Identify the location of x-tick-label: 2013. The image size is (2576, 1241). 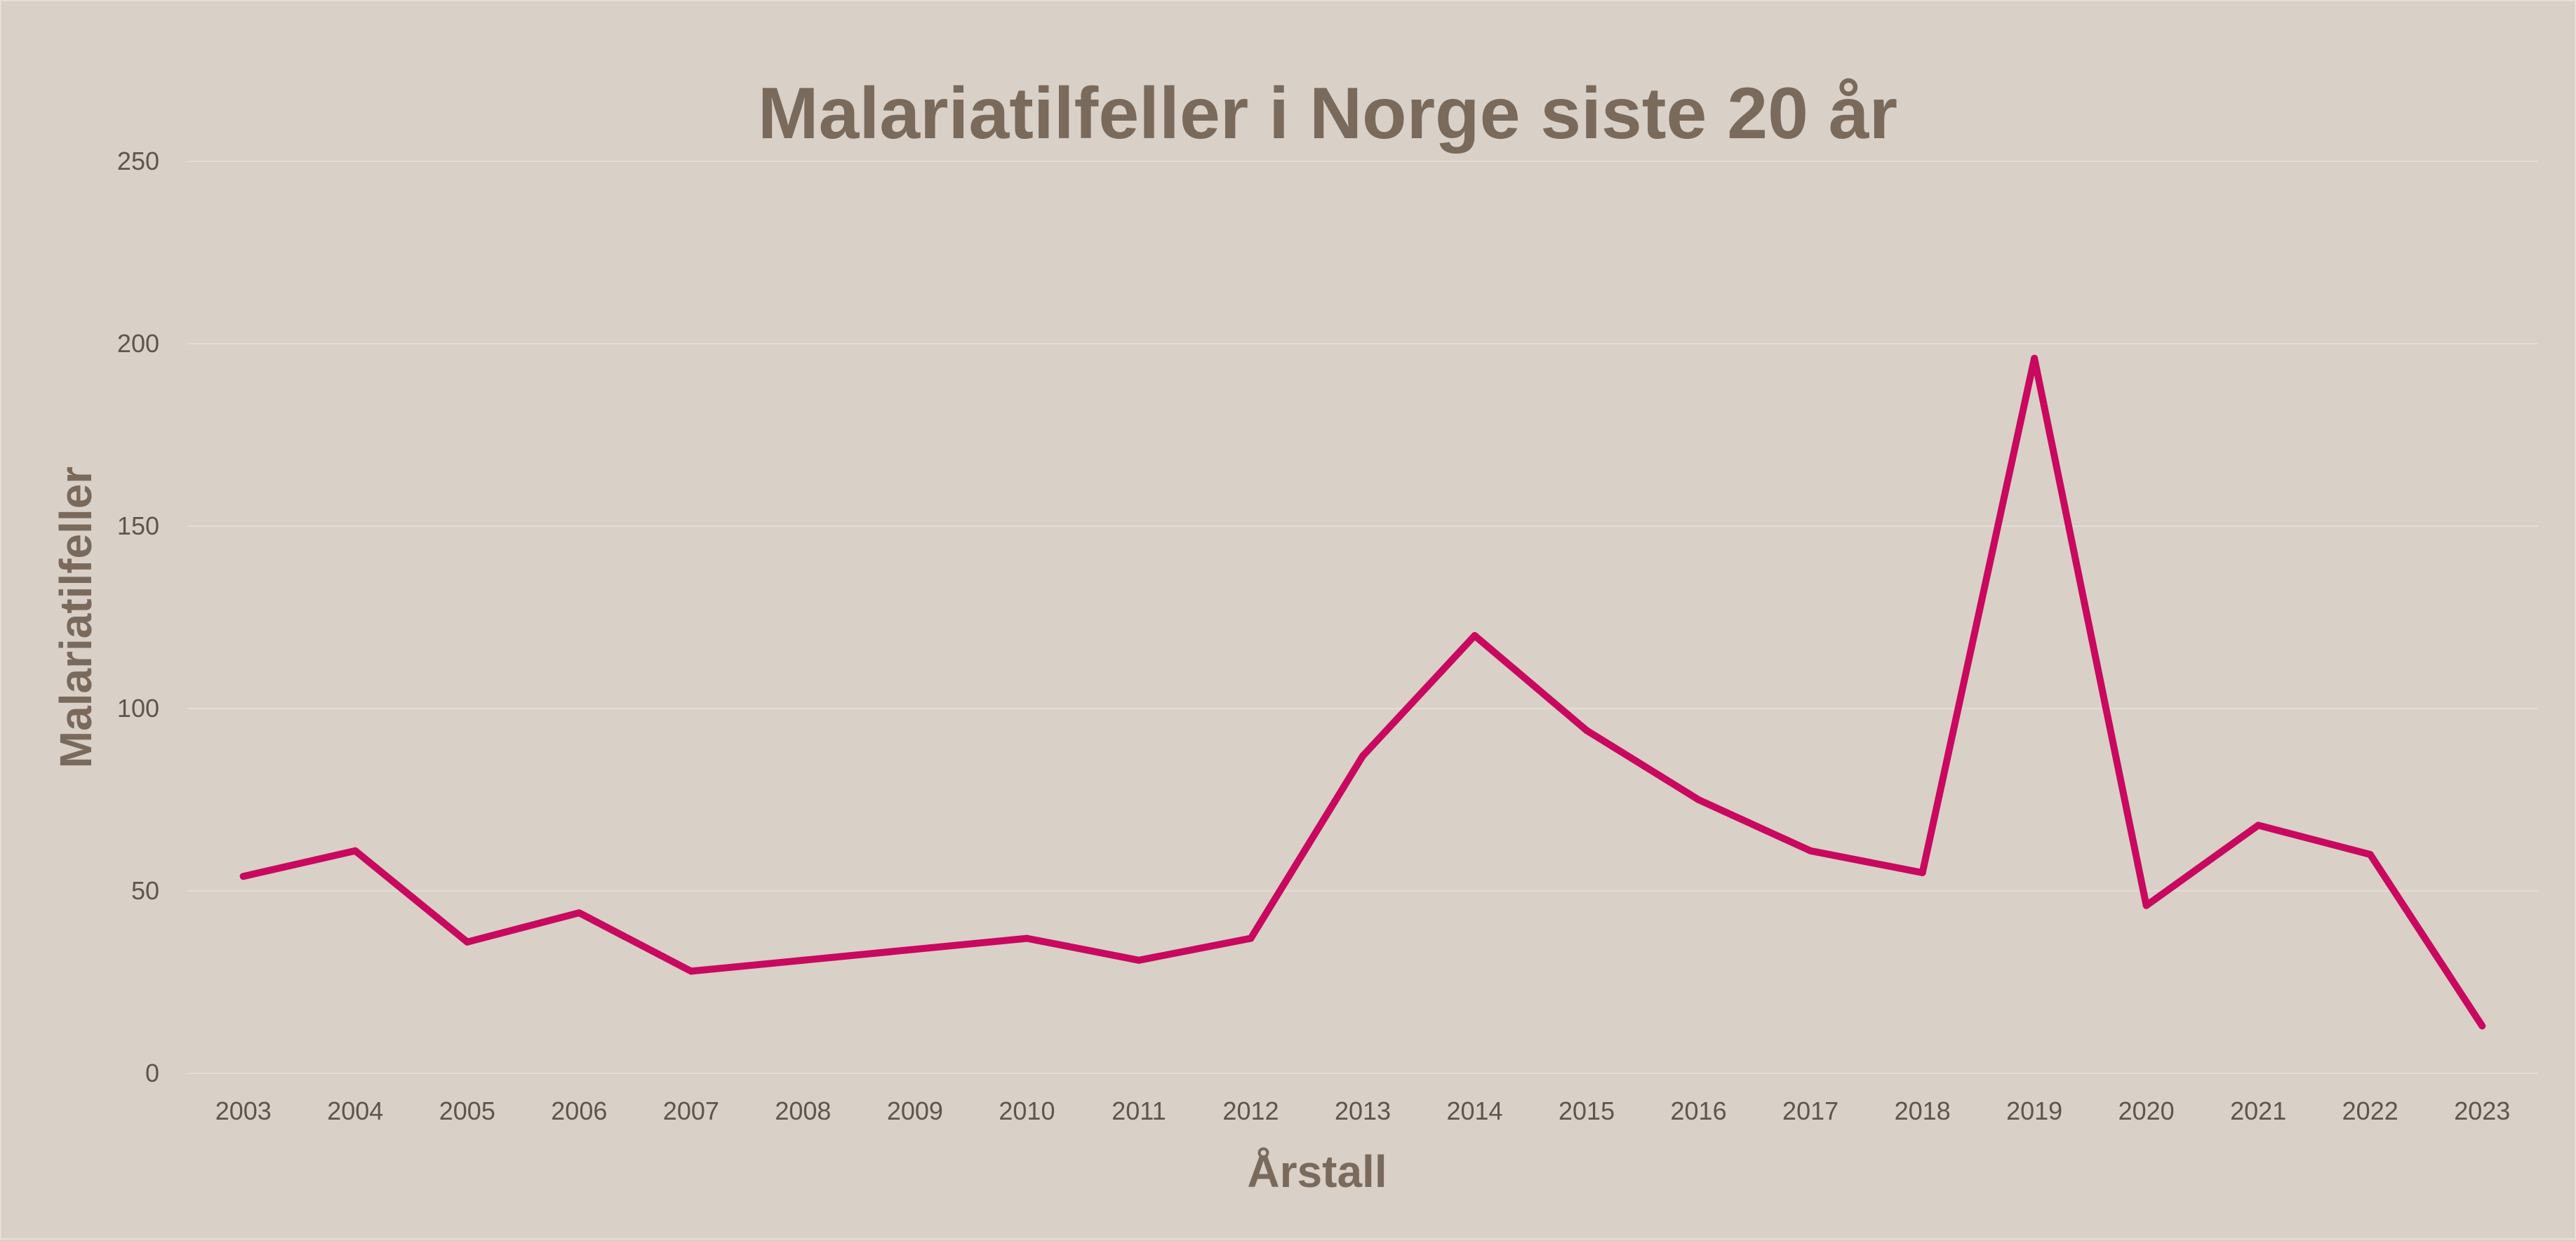
(1363, 1110).